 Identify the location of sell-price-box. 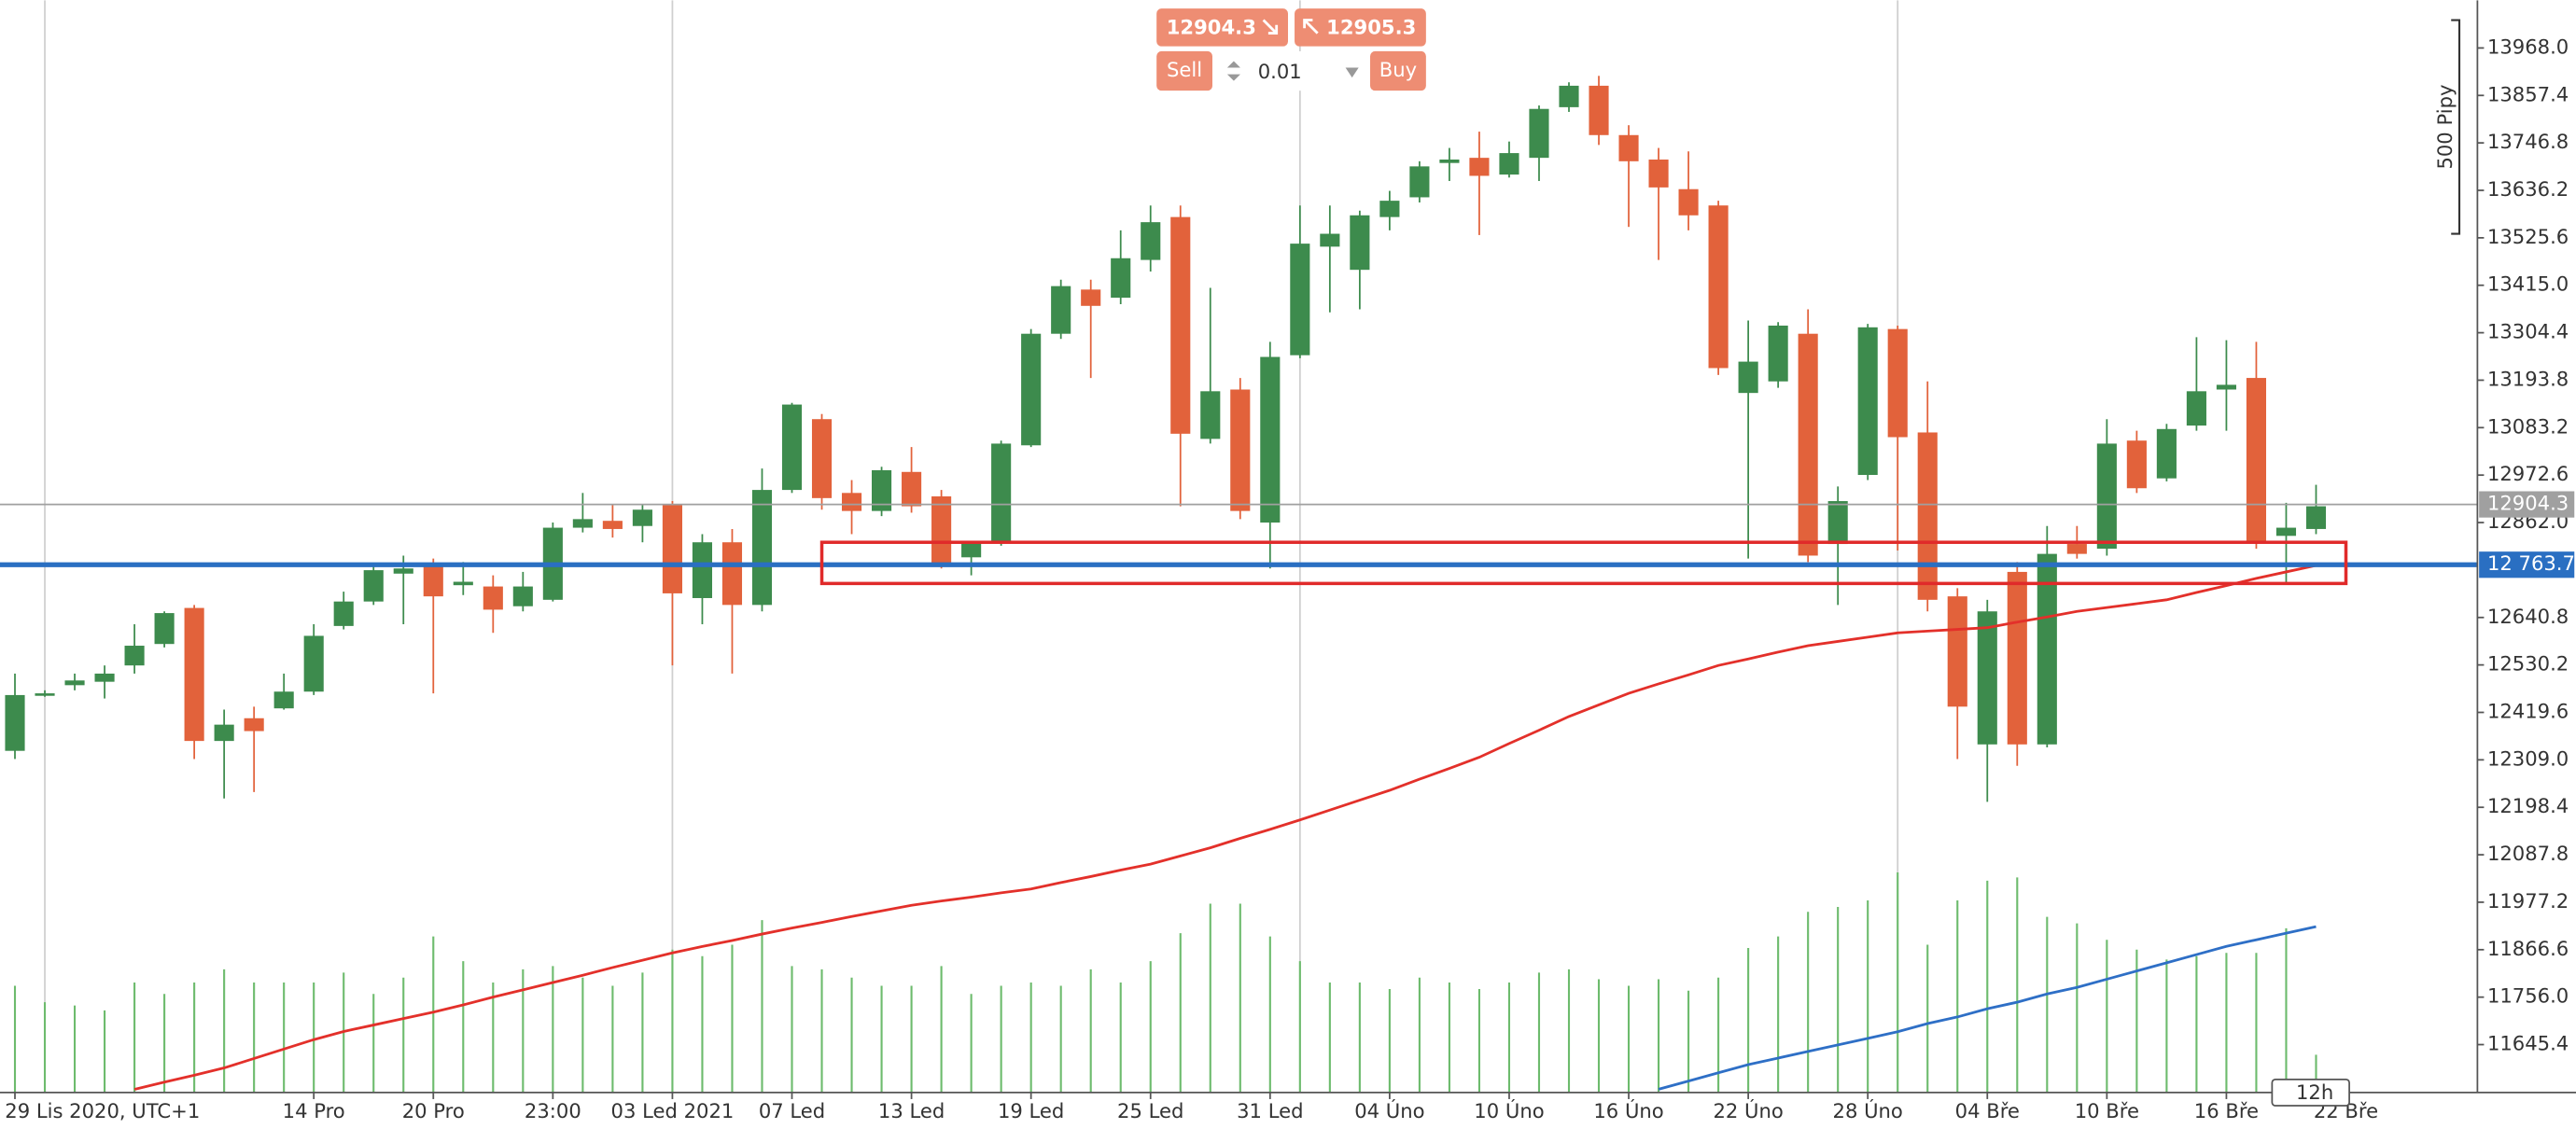
(1222, 27).